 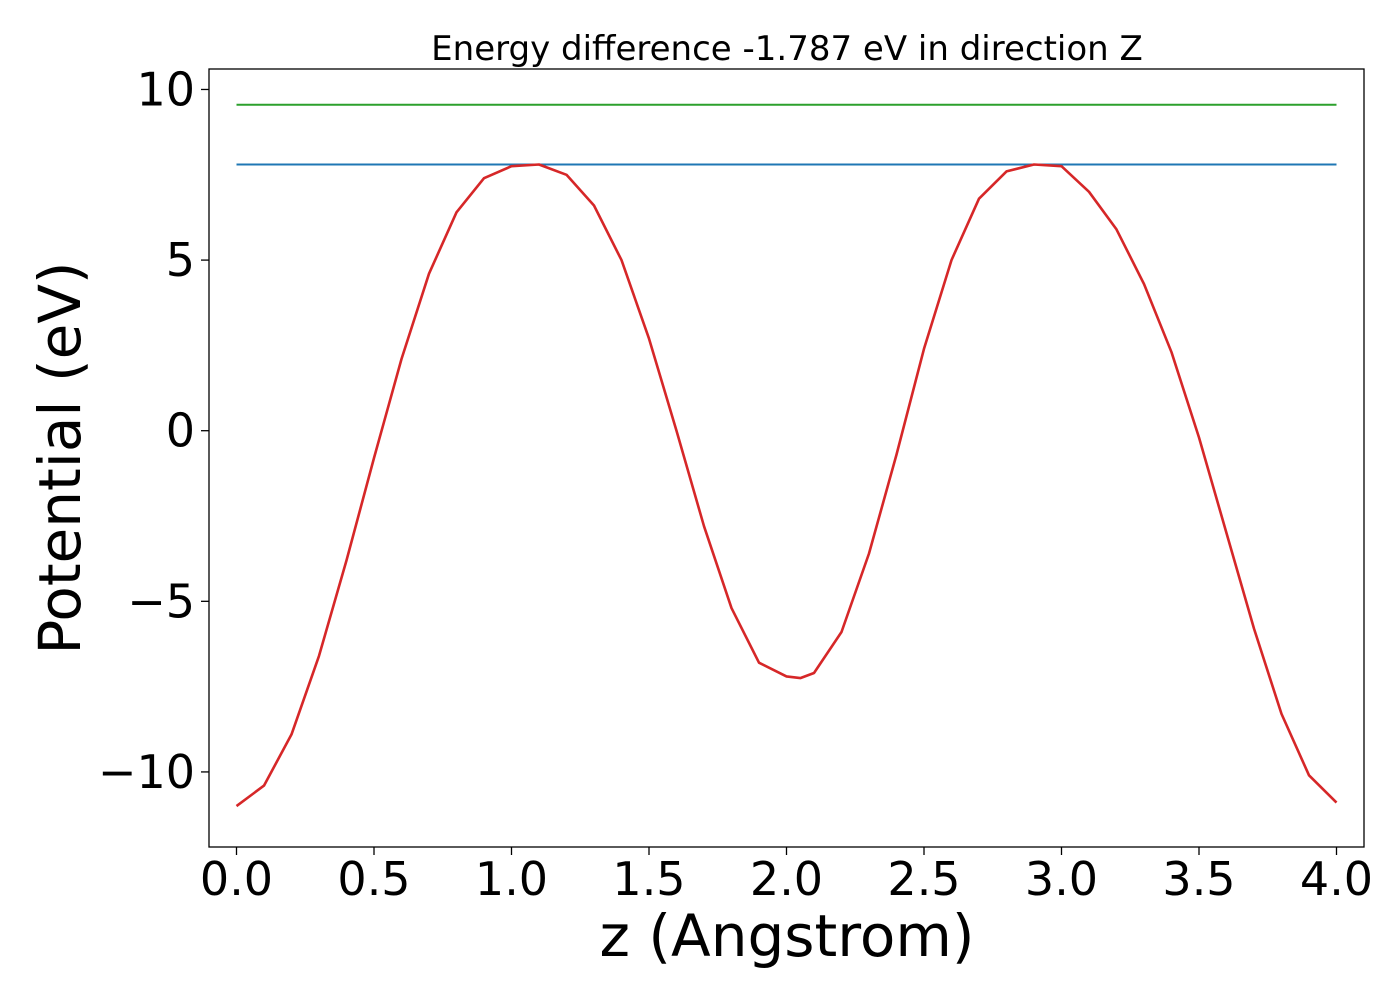 I want to click on y-axis-label: Potential (eV), so click(x=60, y=457).